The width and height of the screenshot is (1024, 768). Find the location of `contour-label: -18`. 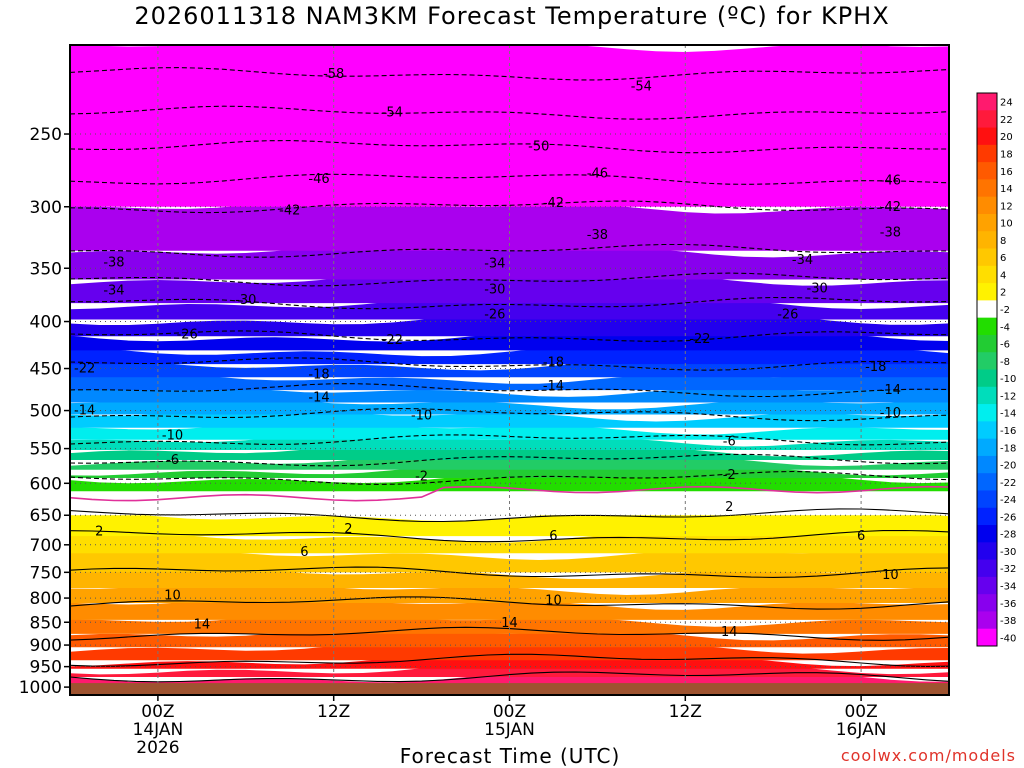

contour-label: -18 is located at coordinates (875, 367).